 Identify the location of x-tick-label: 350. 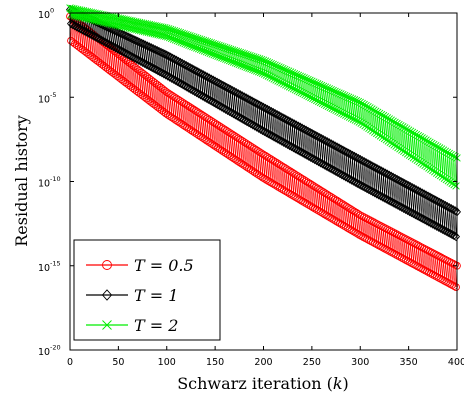
(409, 362).